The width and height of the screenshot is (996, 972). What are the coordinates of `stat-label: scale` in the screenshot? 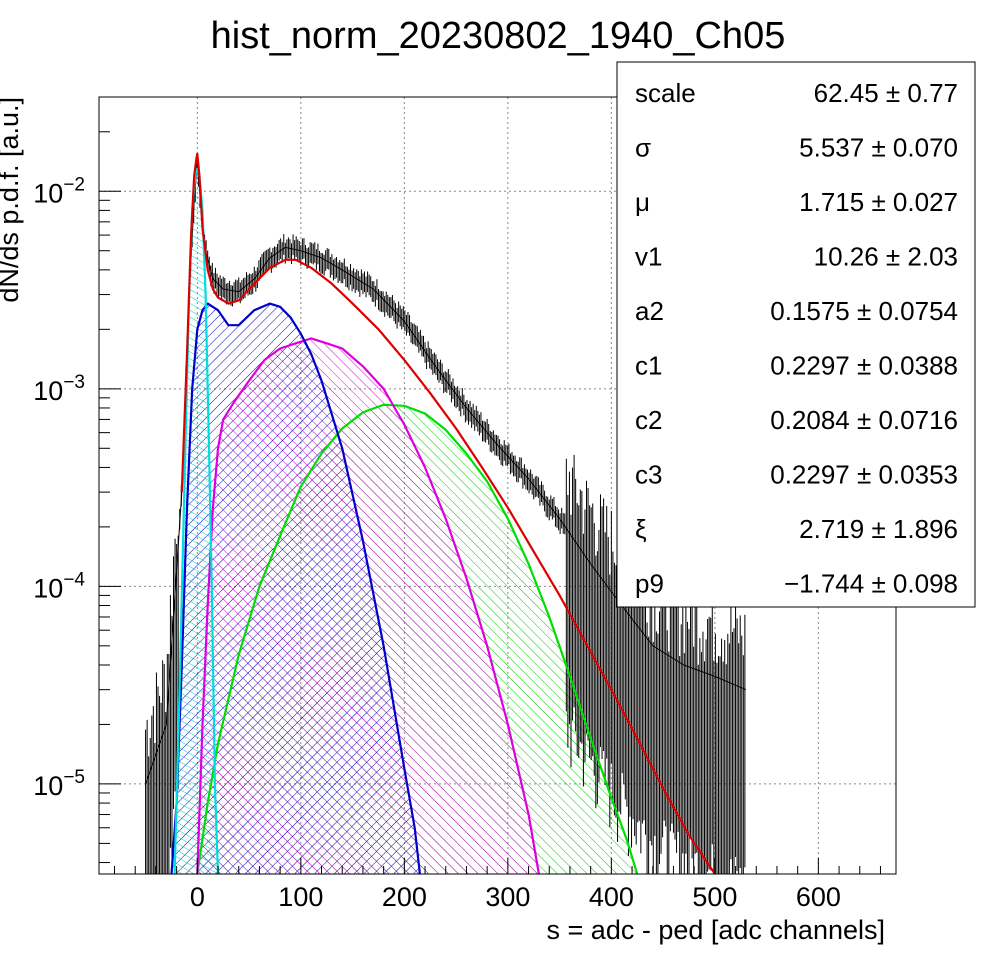 It's located at (665, 93).